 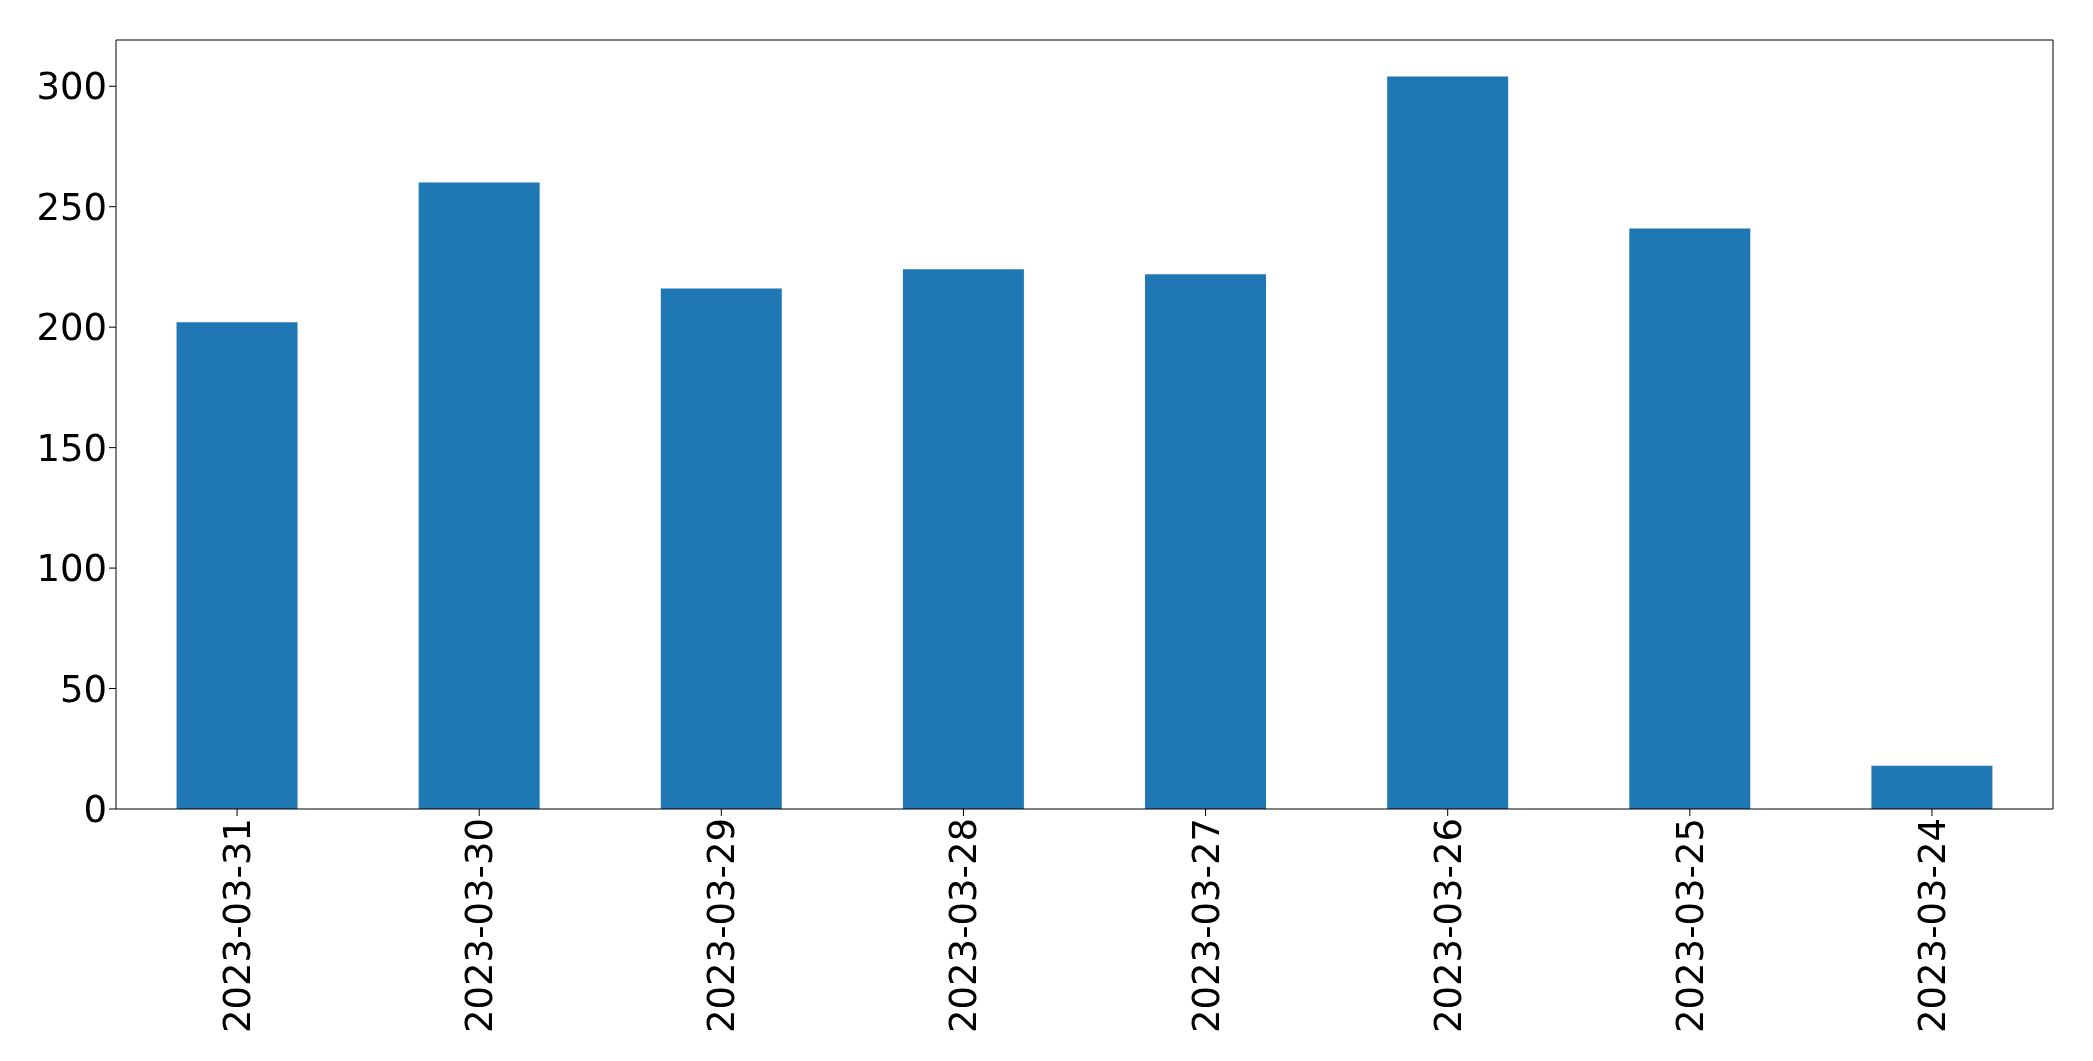 I want to click on y-tick-label: 300, so click(x=71, y=87).